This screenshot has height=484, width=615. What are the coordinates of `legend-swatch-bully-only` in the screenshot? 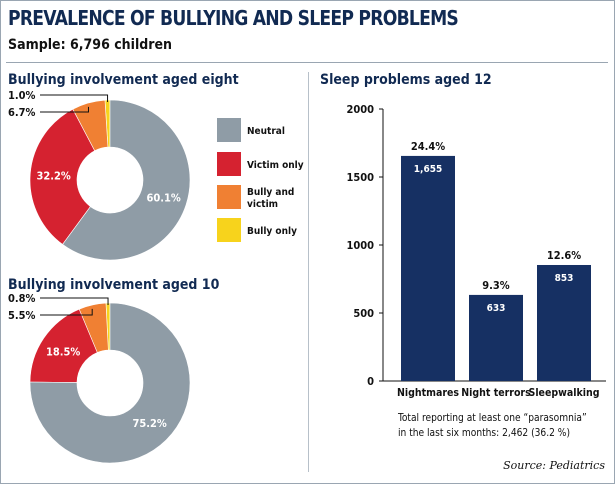 It's located at (229, 230).